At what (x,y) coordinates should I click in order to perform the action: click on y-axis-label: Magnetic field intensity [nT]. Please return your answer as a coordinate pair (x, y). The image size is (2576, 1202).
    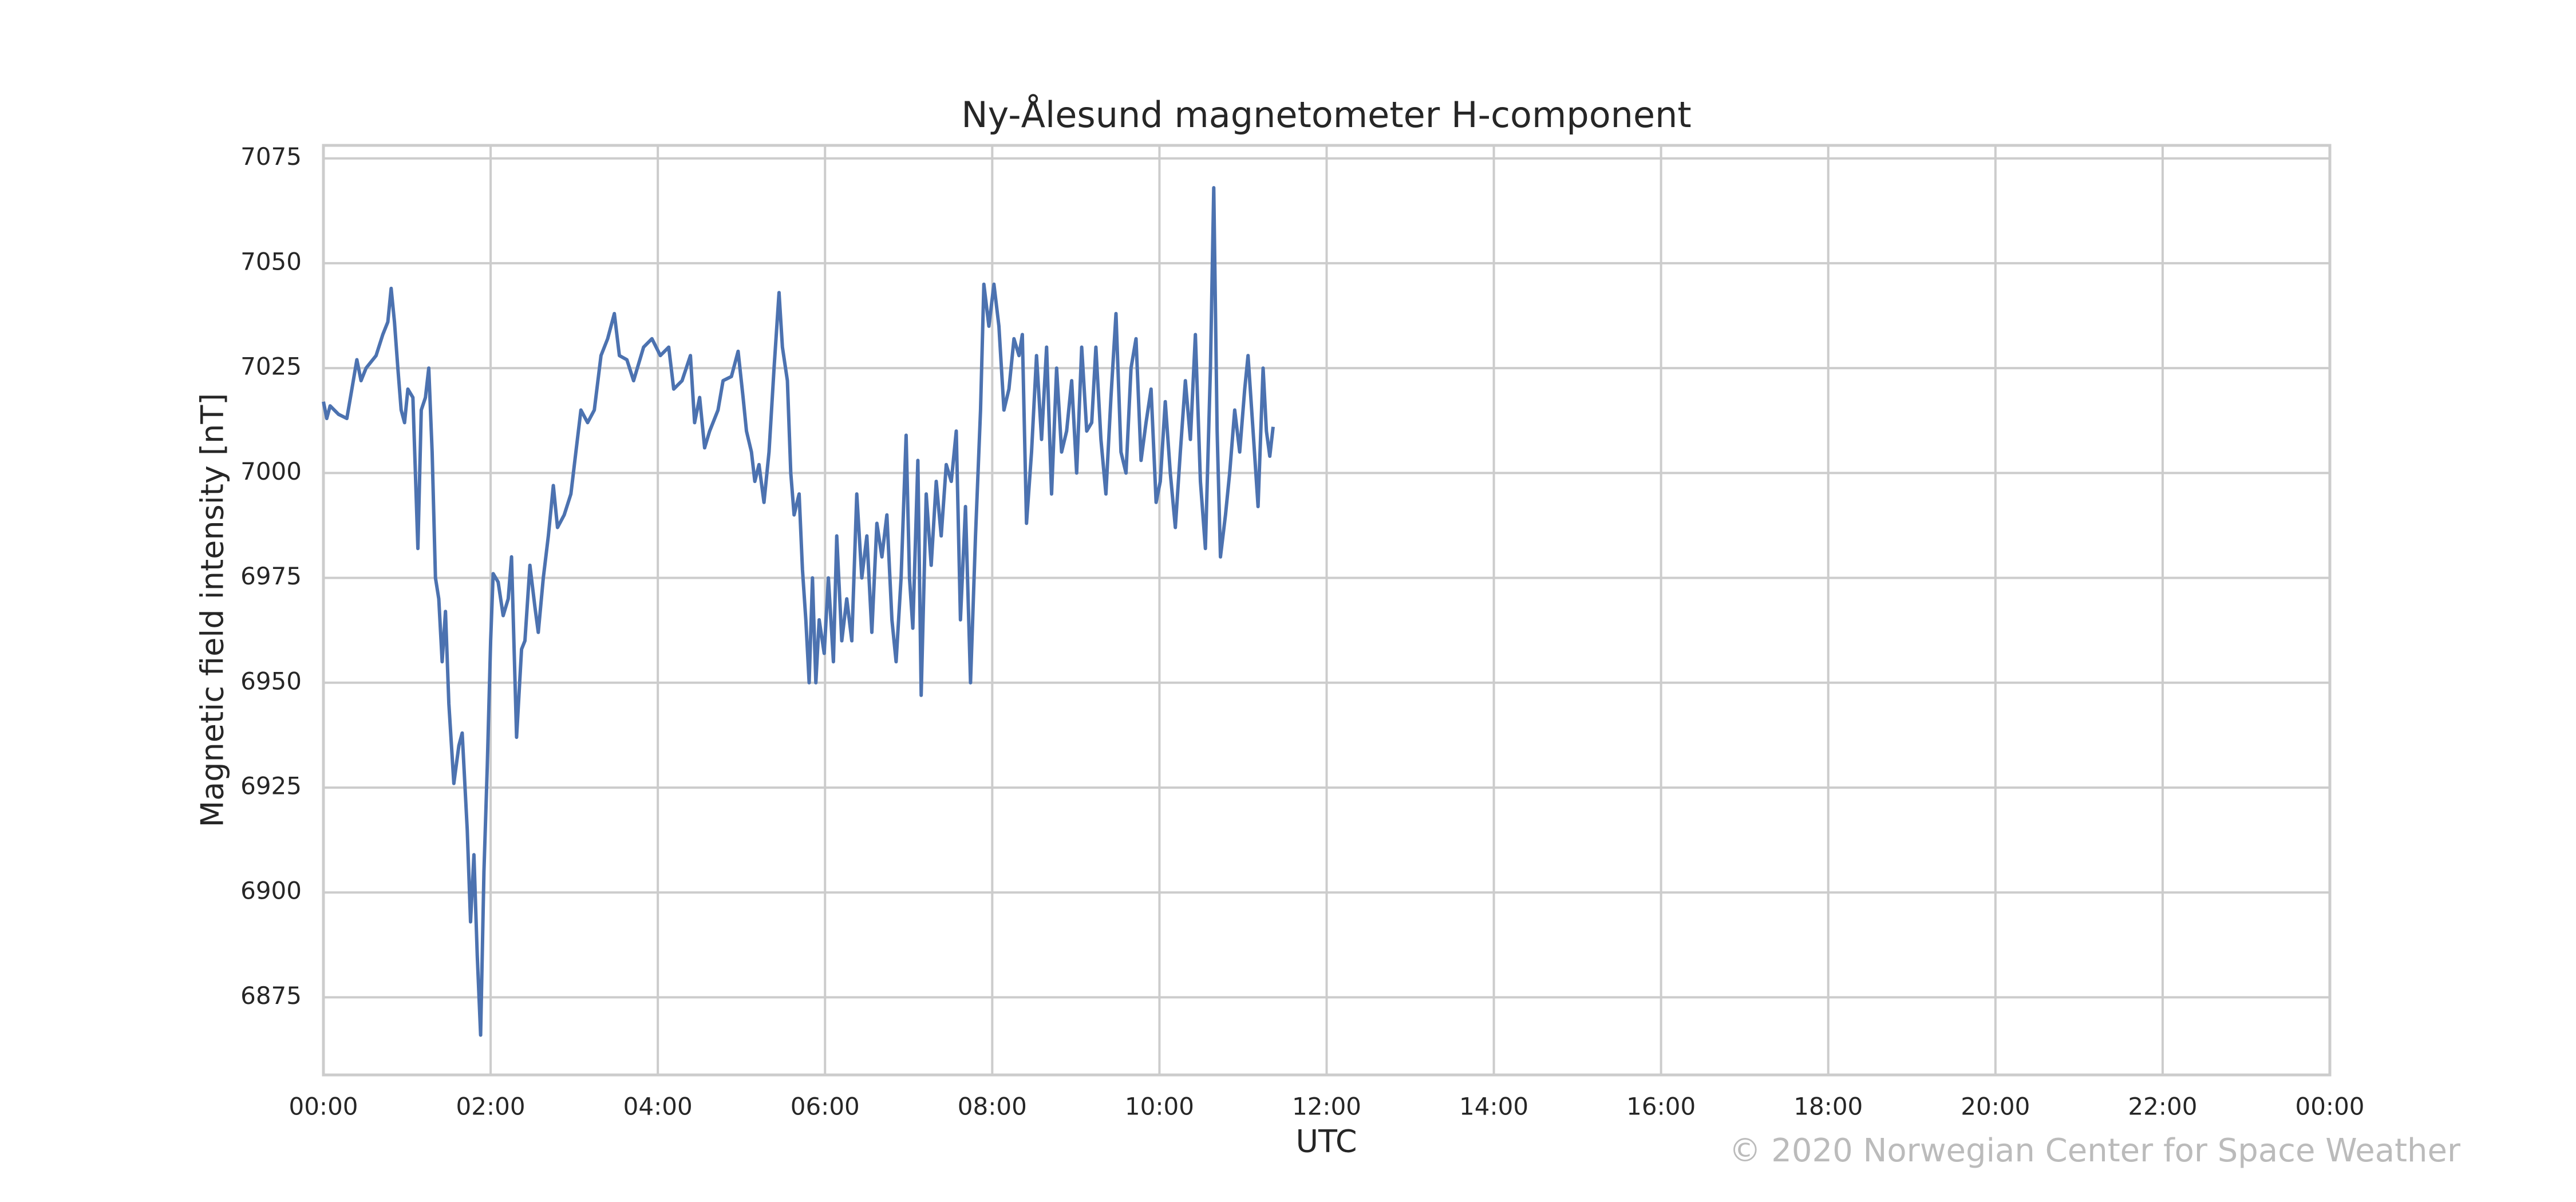
    Looking at the image, I should click on (213, 610).